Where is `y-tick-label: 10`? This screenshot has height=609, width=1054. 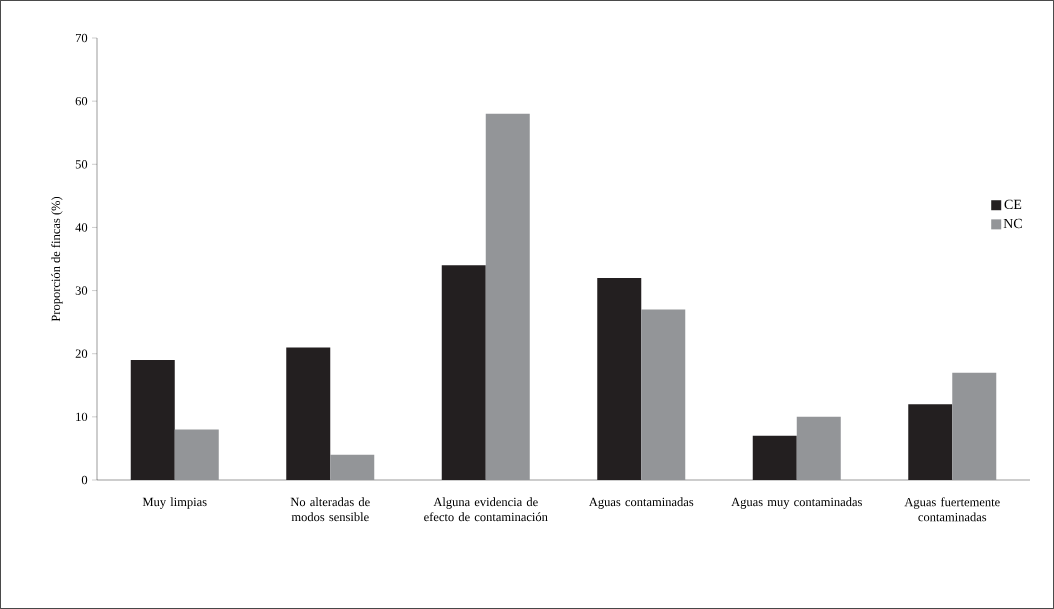 y-tick-label: 10 is located at coordinates (82, 417).